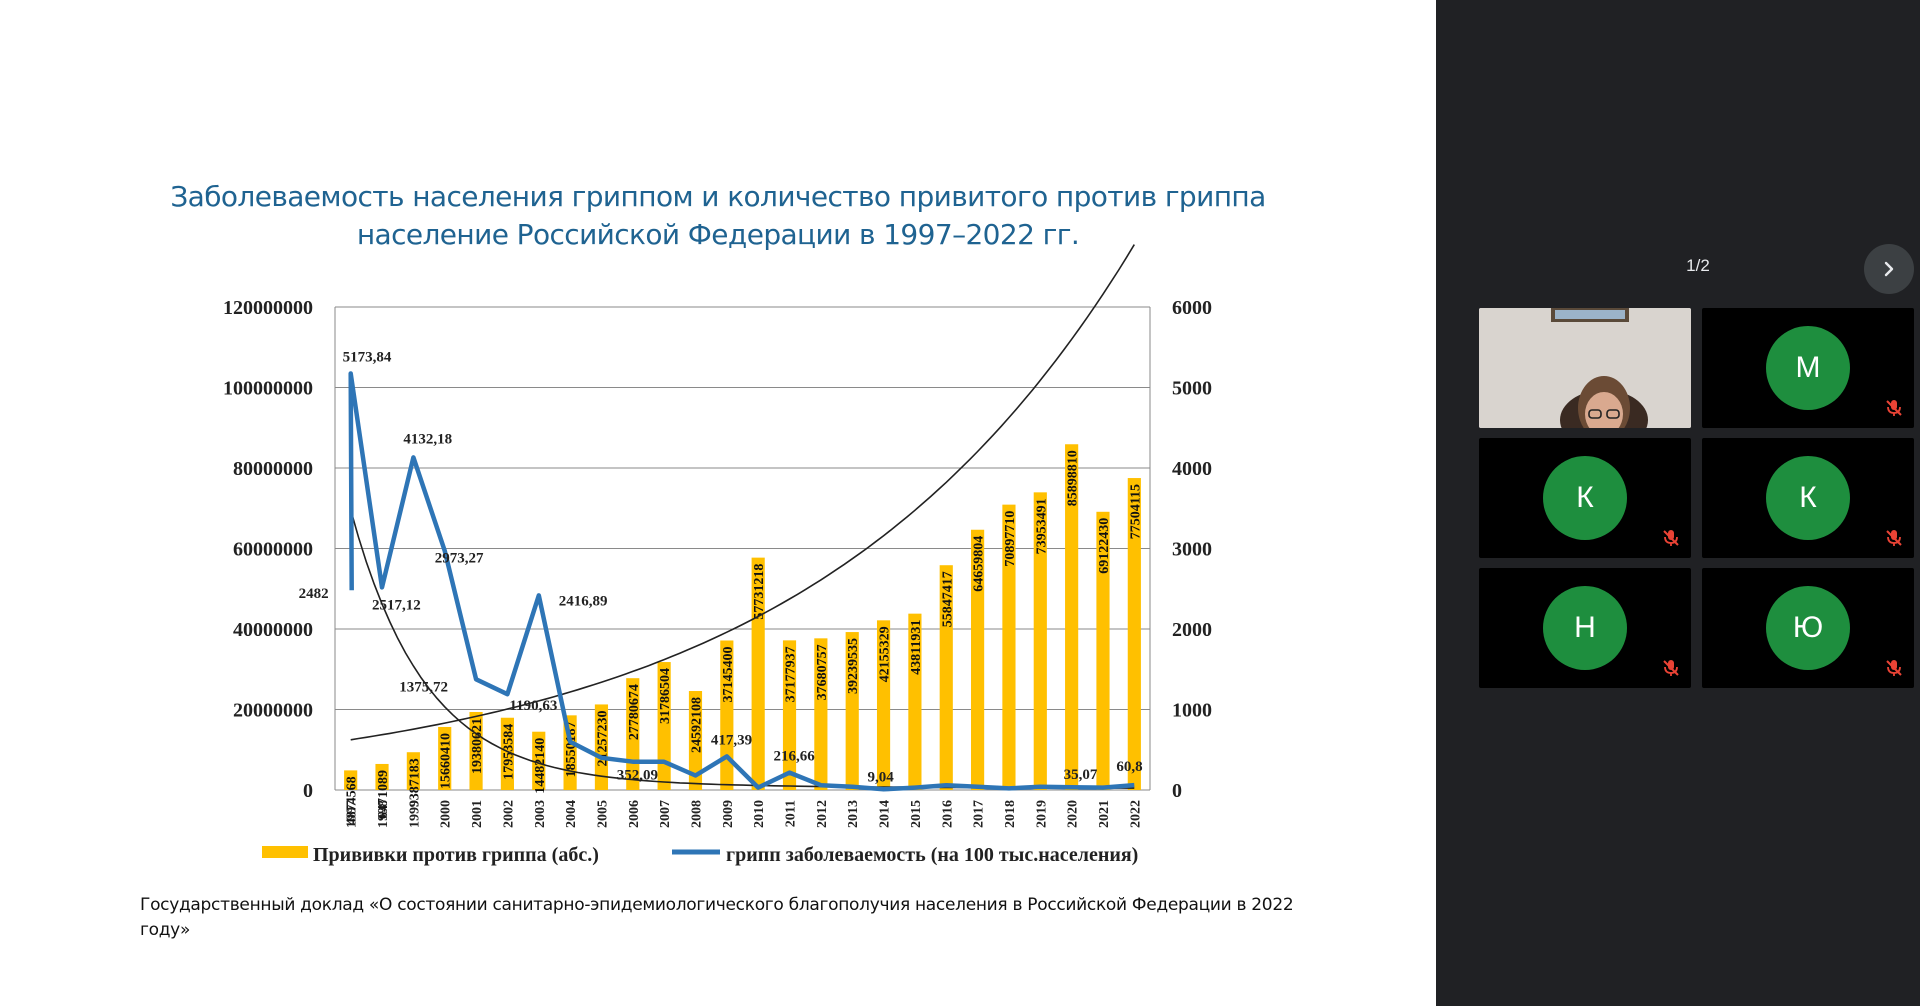 The width and height of the screenshot is (1920, 1006). I want to click on bar-value-label: 55847417, so click(947, 599).